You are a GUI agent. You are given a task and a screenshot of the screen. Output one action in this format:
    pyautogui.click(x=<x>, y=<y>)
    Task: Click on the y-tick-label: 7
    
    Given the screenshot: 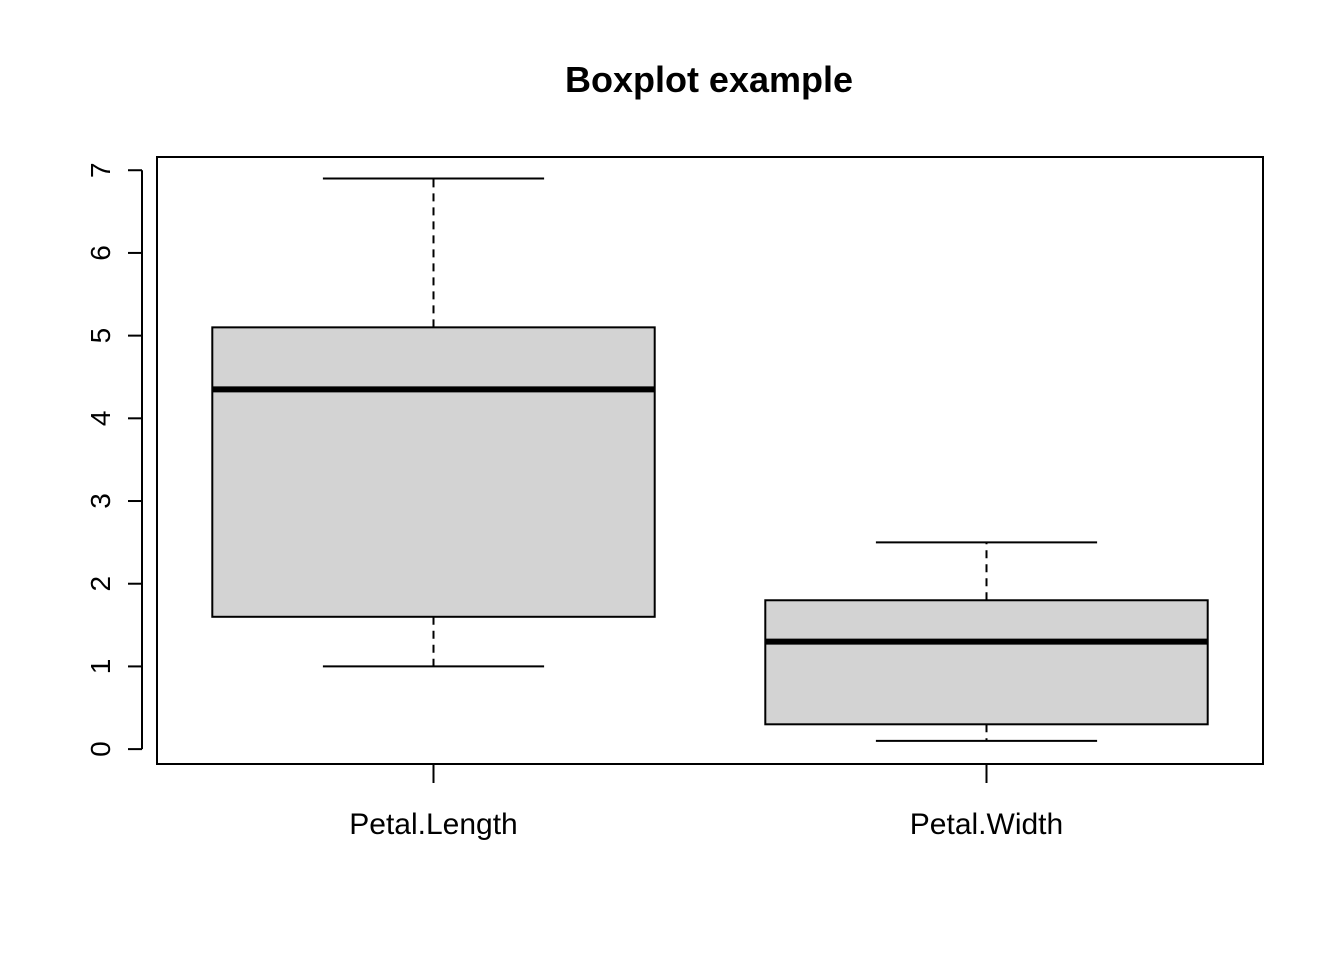 What is the action you would take?
    pyautogui.click(x=100, y=170)
    